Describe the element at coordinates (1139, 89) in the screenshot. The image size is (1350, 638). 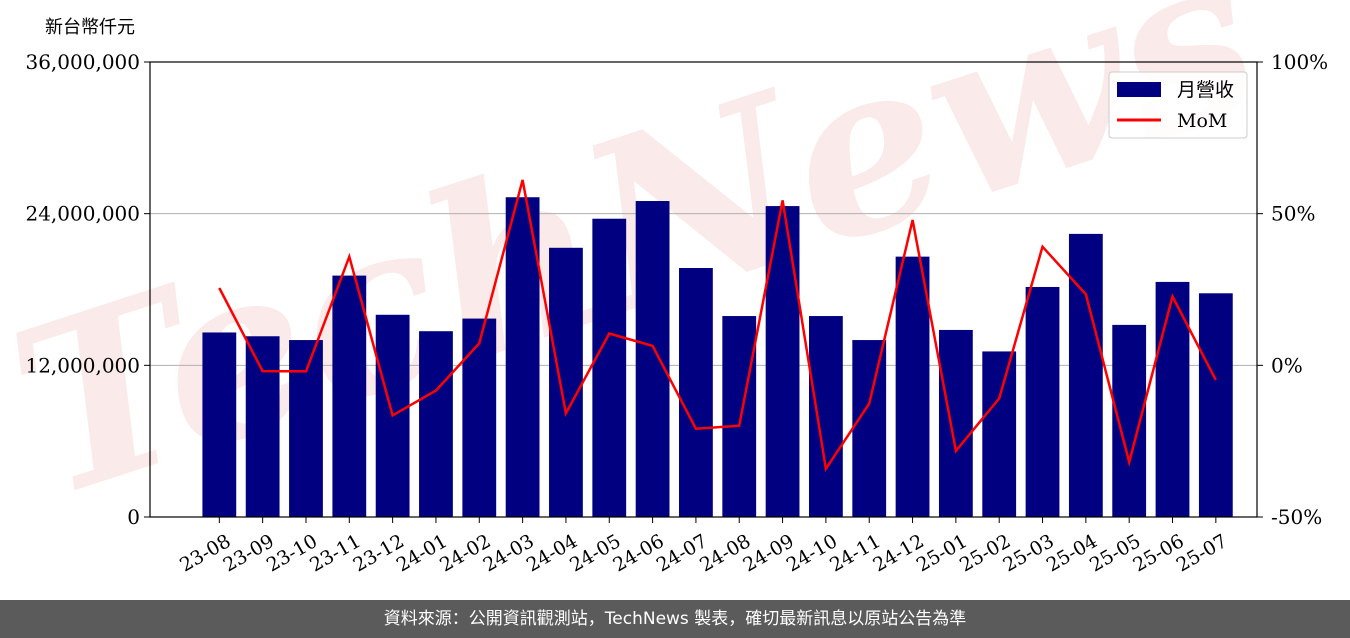
I see `legend-swatch-bar` at that location.